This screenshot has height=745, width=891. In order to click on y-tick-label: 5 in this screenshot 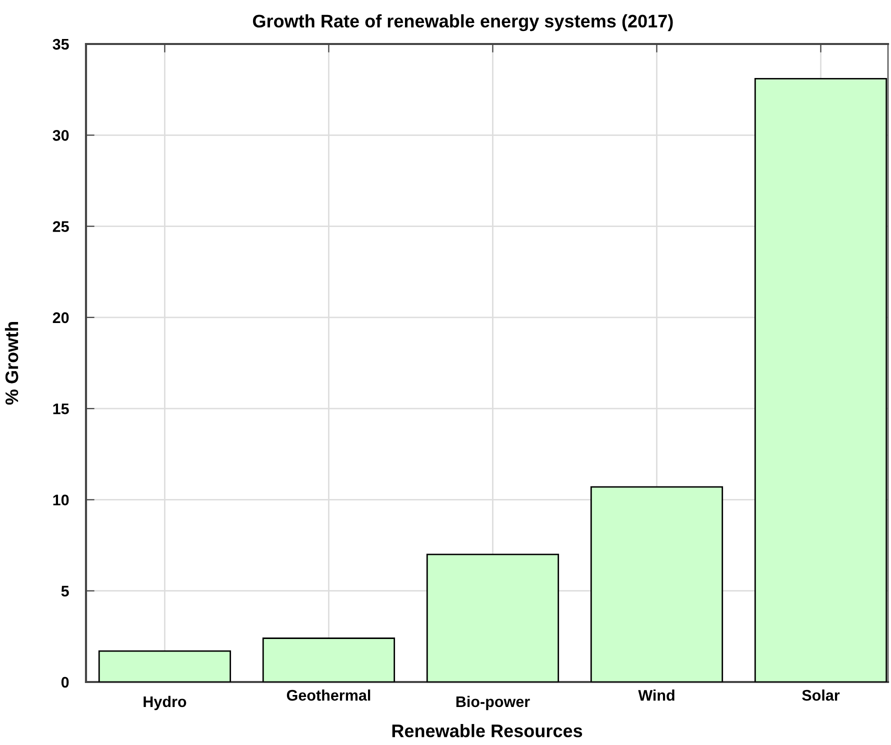, I will do `click(65, 591)`.